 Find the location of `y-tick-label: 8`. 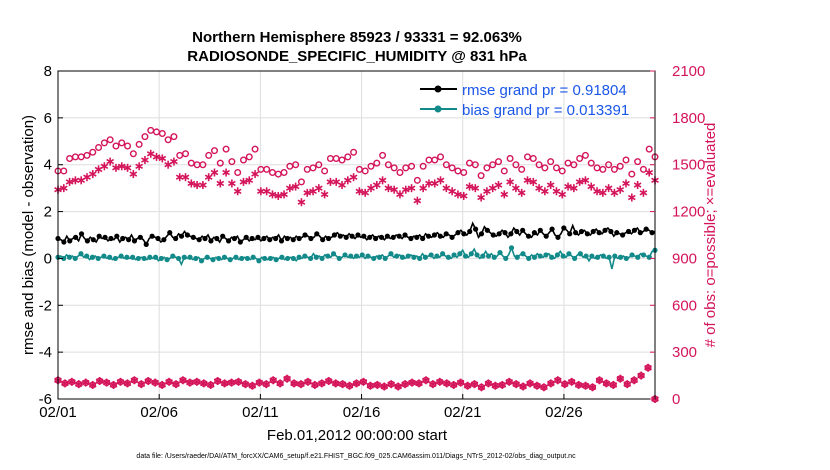

y-tick-label: 8 is located at coordinates (48, 71).